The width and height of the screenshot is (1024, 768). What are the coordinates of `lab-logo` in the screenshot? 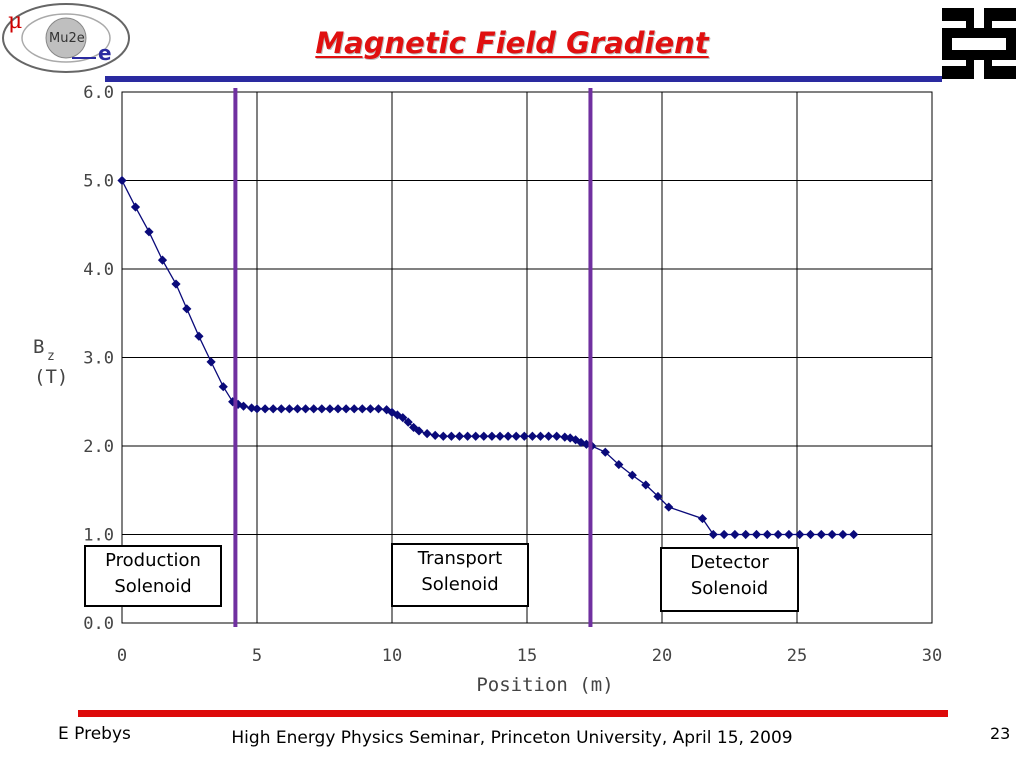 It's located at (979, 43).